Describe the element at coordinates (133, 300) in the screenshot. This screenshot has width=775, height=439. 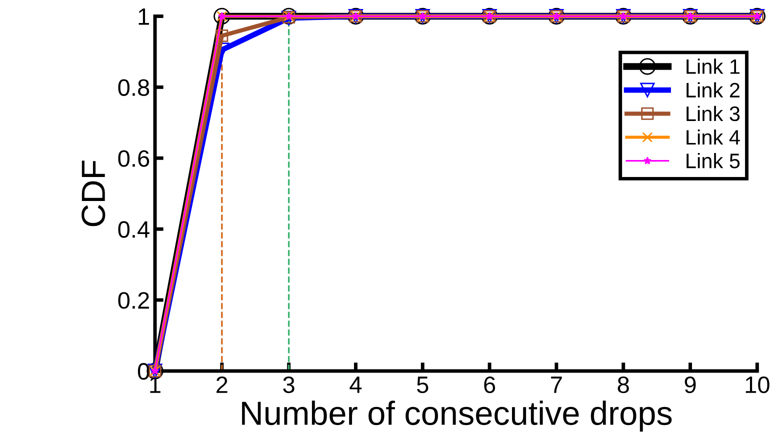
I see `y-tick-label: 0.2` at that location.